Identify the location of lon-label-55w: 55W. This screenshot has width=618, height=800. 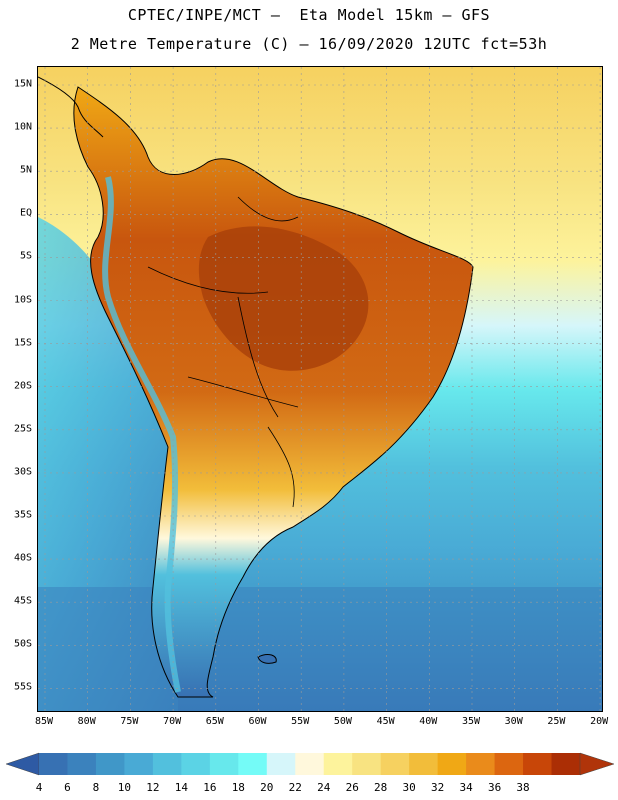
(300, 721).